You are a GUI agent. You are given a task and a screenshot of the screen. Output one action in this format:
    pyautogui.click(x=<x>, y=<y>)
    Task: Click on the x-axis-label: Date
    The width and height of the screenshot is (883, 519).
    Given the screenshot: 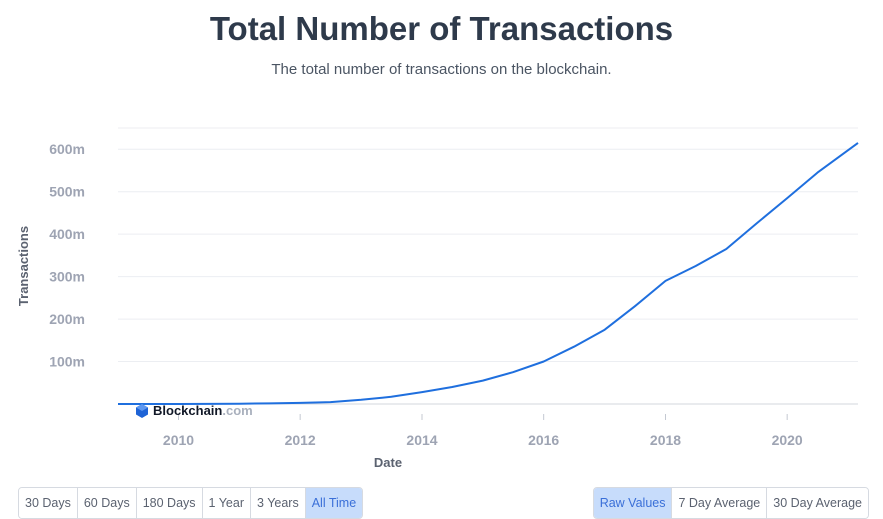 What is the action you would take?
    pyautogui.click(x=388, y=462)
    